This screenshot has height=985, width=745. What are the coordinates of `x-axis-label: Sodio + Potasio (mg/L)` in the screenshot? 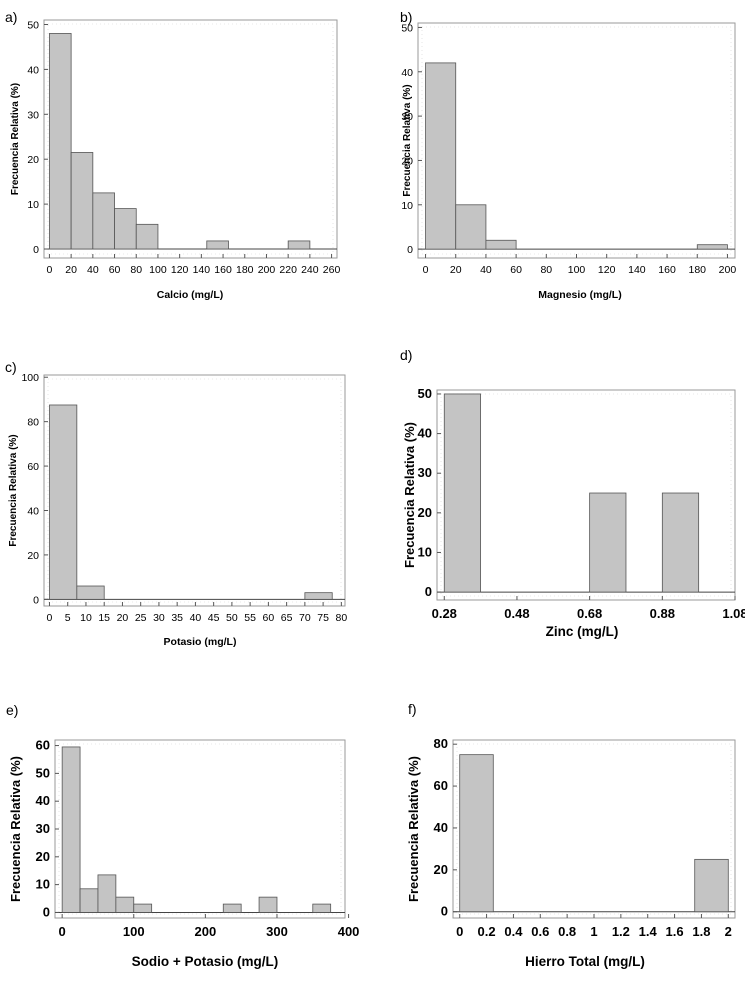 It's located at (205, 961).